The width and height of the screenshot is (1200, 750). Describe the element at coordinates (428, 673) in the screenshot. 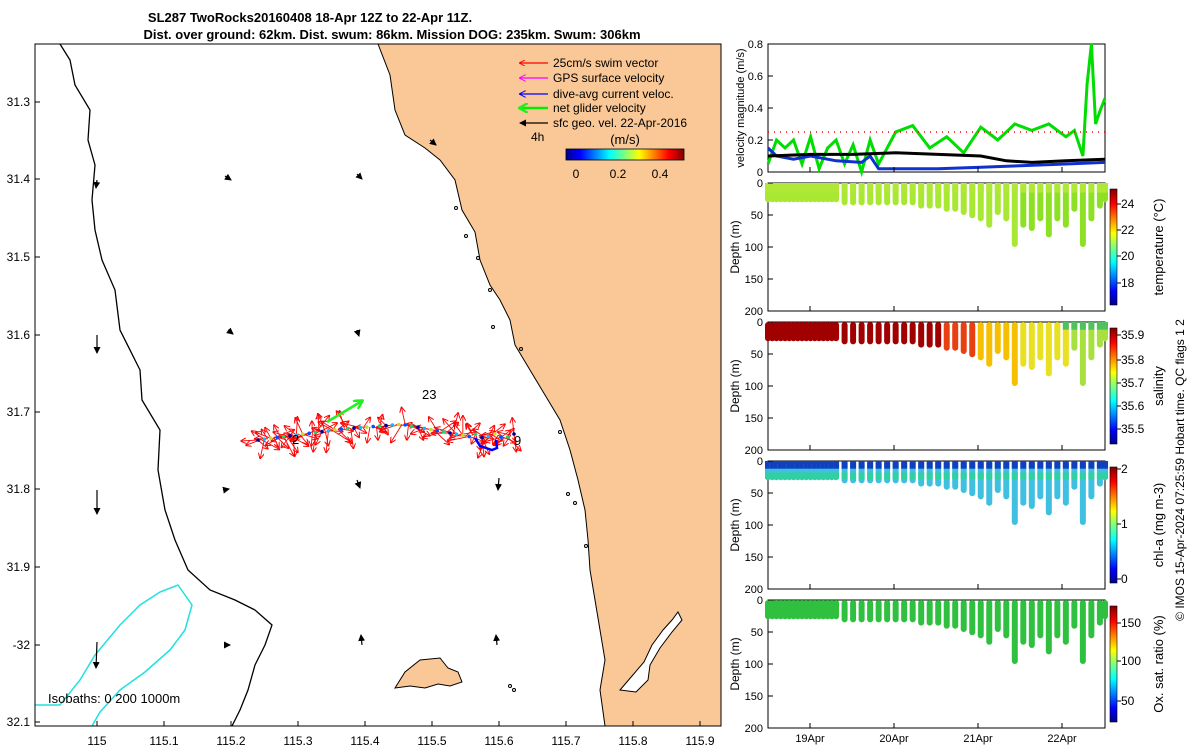

I see `island` at that location.